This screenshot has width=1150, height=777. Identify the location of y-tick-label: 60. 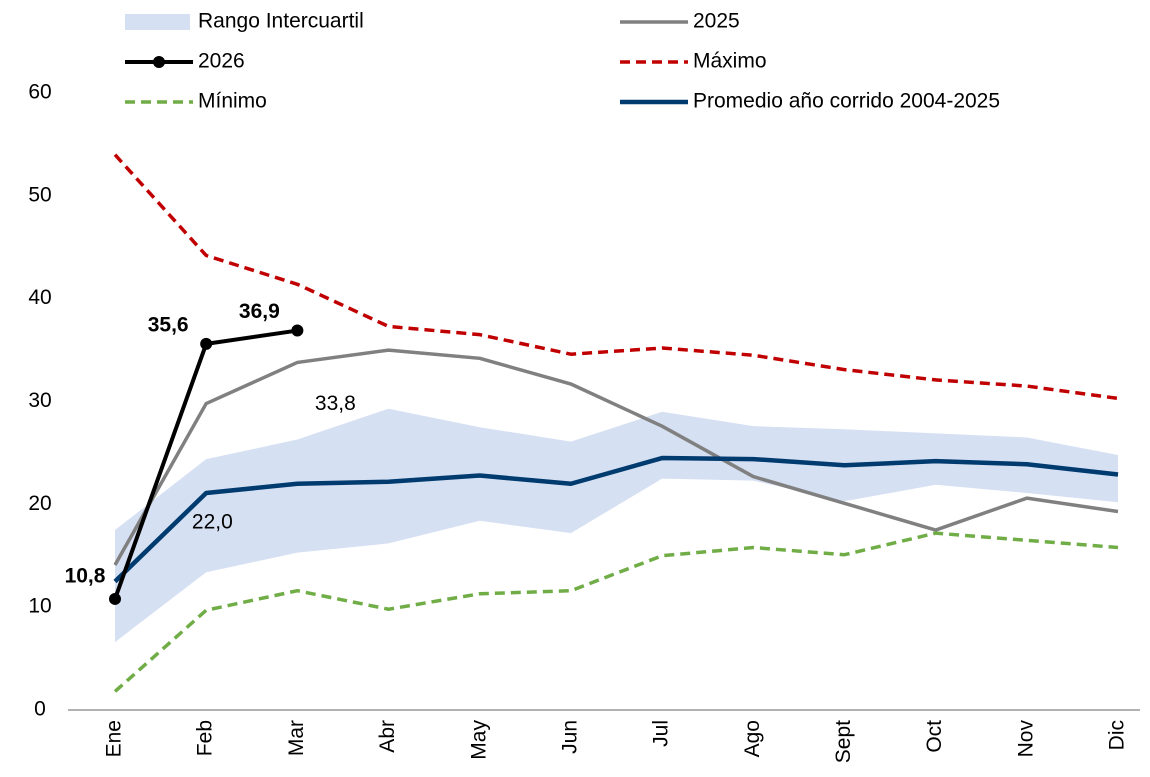
(39, 92).